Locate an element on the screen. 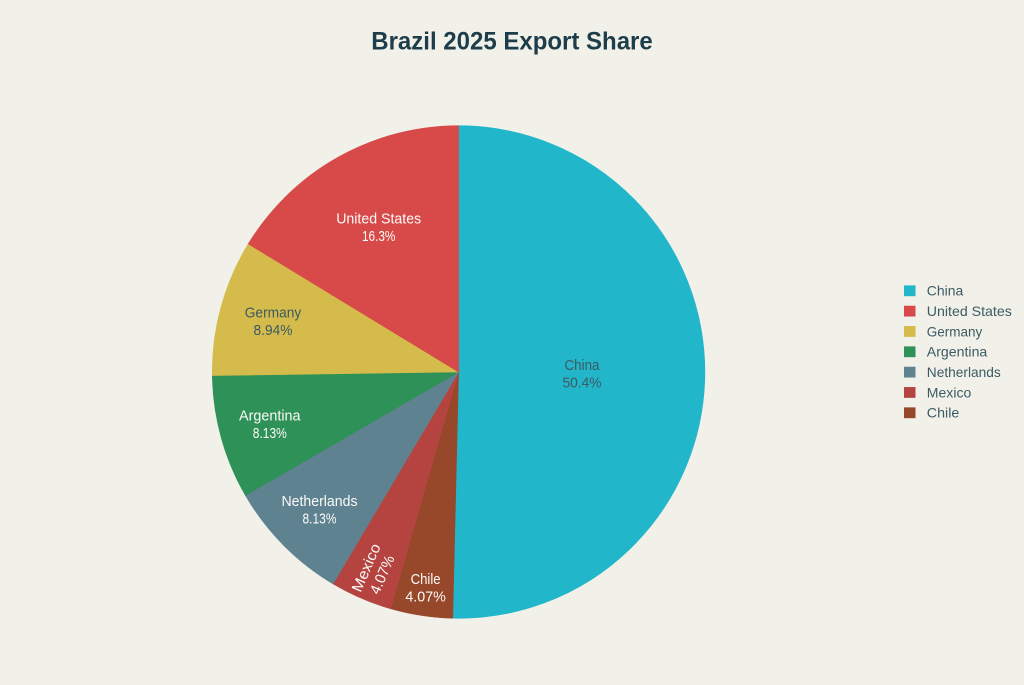  svg-text: Brazil 2025 Export Share is located at coordinates (512, 42).